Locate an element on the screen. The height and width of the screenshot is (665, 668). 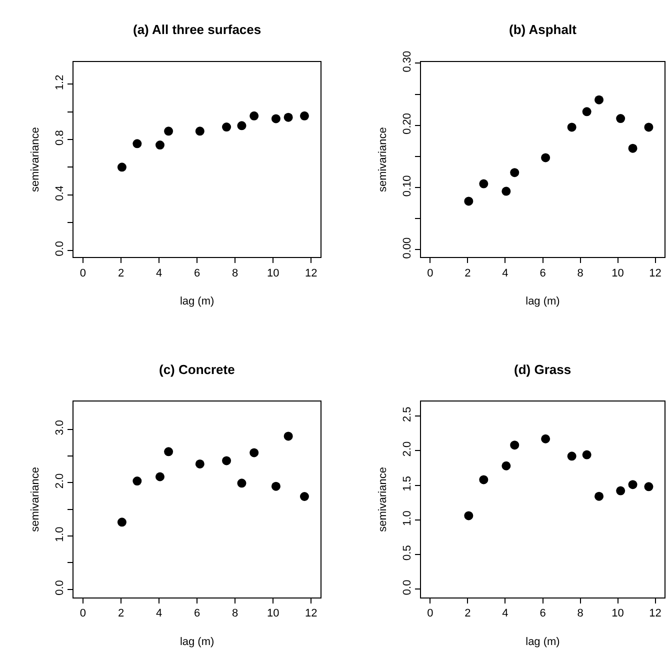
y-tick-label: 0.30 is located at coordinates (407, 61).